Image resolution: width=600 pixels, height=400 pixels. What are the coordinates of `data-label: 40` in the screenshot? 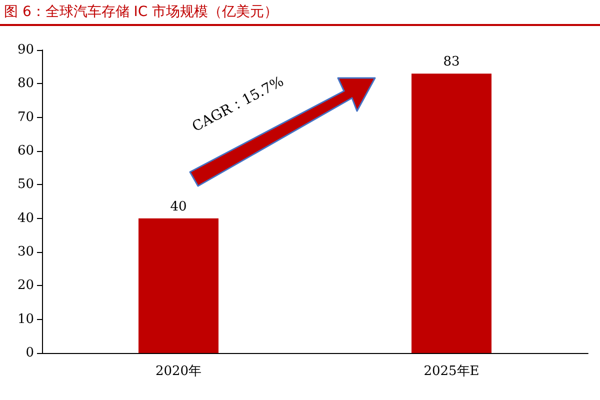 It's located at (178, 206).